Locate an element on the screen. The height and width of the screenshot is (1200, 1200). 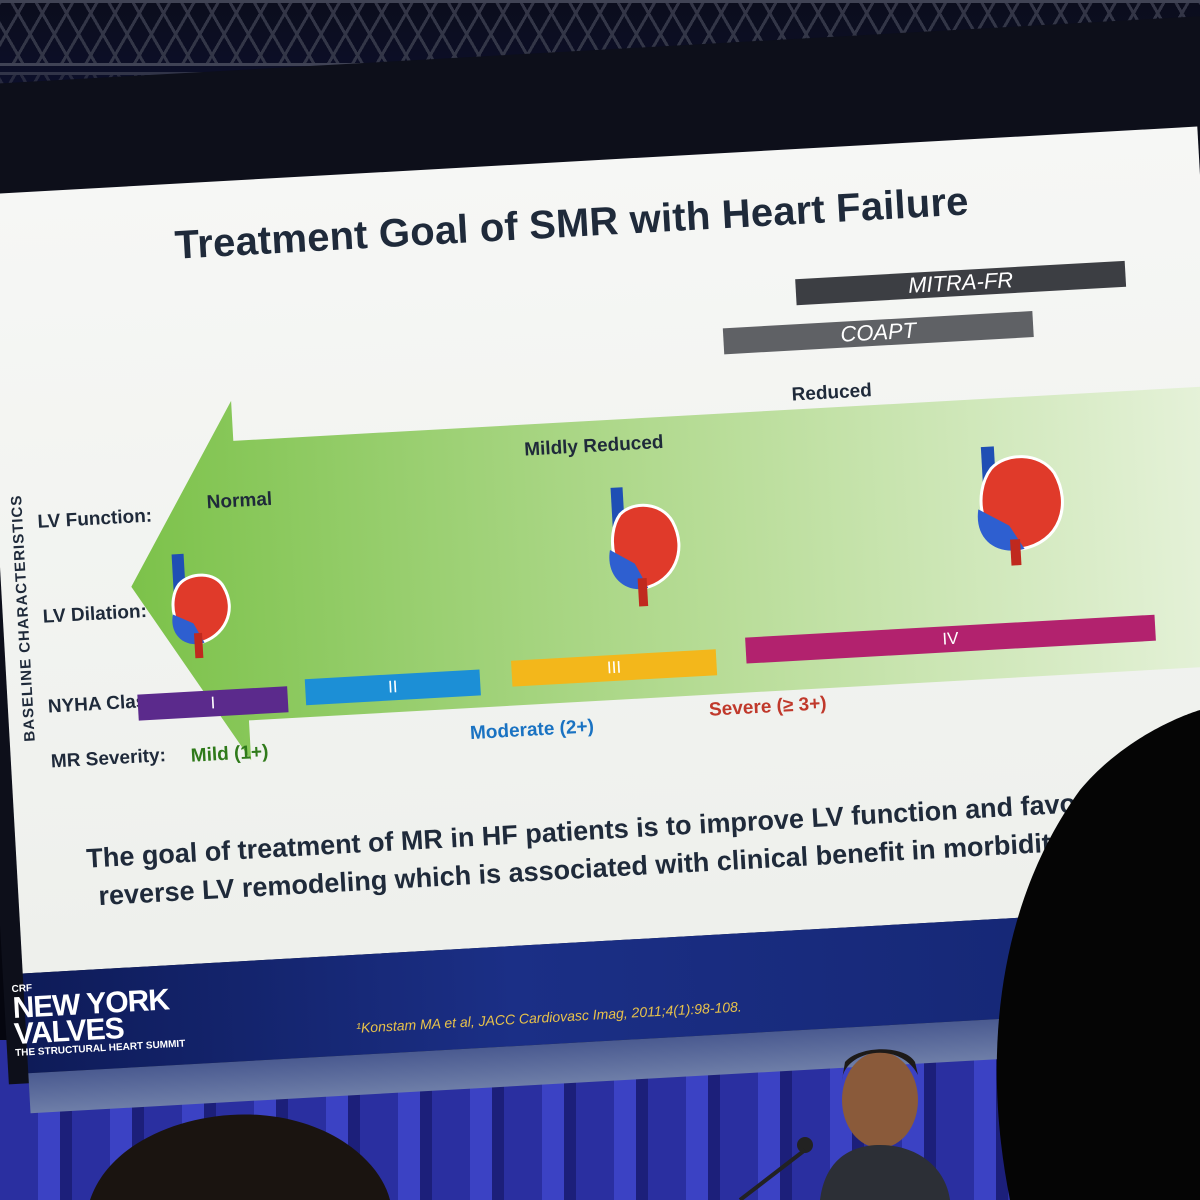
heart-dilated-icon is located at coordinates (1020, 506).